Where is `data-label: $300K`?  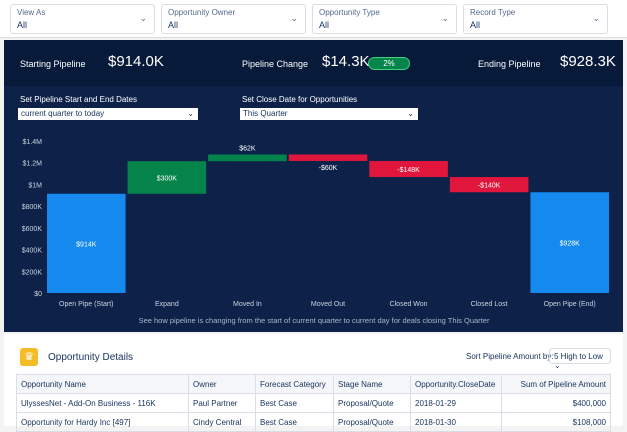 data-label: $300K is located at coordinates (167, 178).